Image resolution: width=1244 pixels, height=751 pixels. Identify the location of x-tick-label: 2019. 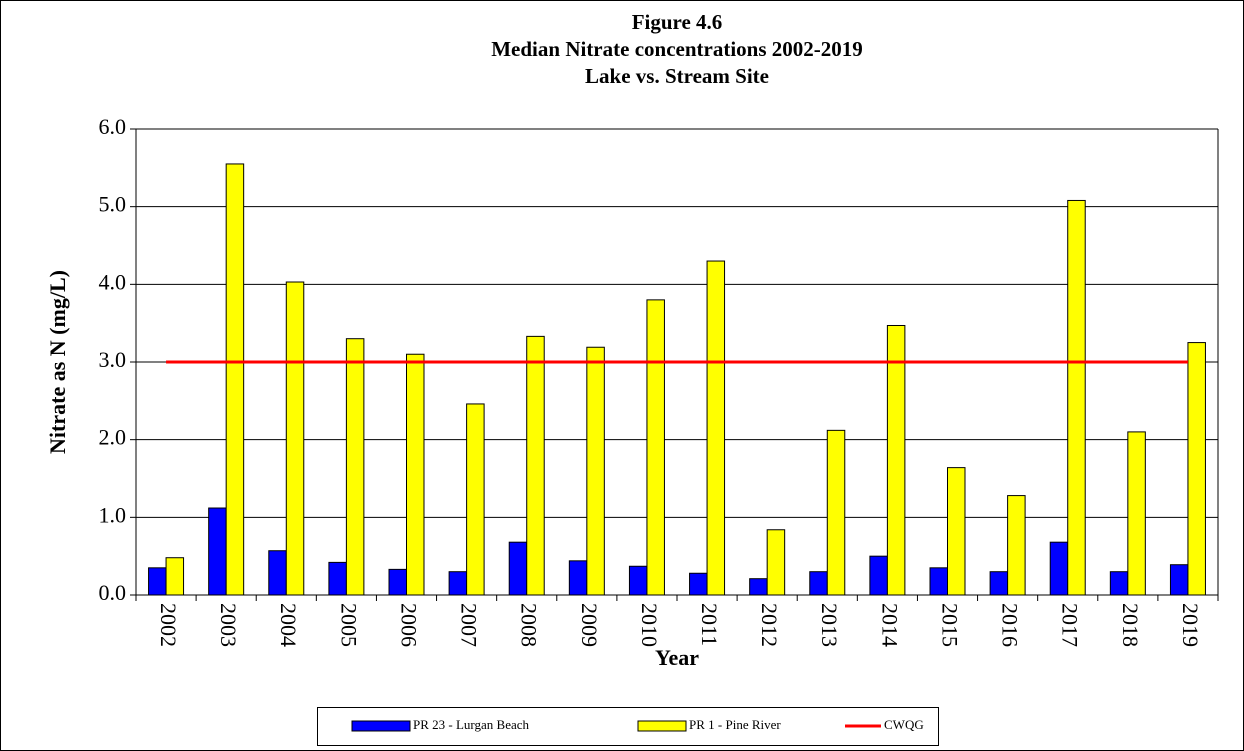
(1190, 625).